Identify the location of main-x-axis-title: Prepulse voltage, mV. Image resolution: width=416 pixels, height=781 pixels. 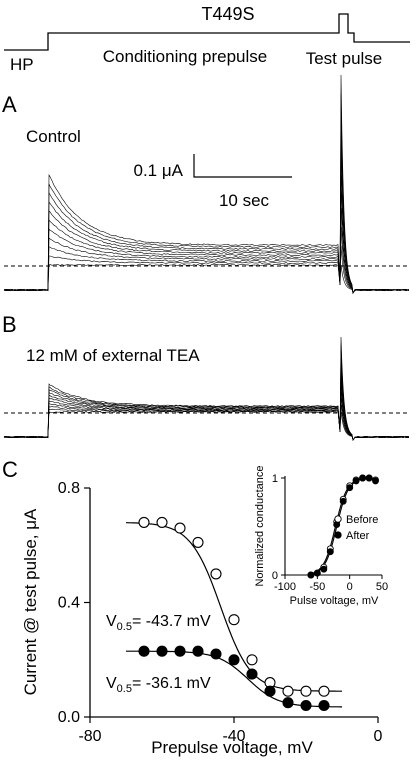
(232, 747).